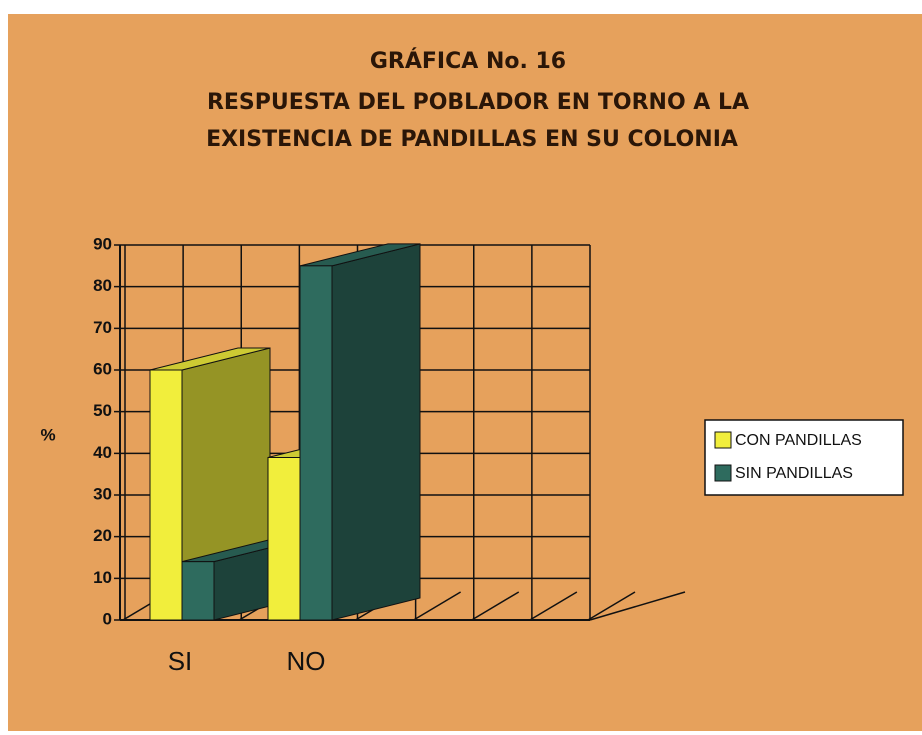 This screenshot has width=922, height=735. Describe the element at coordinates (102, 493) in the screenshot. I see `y-tick-label: 30` at that location.